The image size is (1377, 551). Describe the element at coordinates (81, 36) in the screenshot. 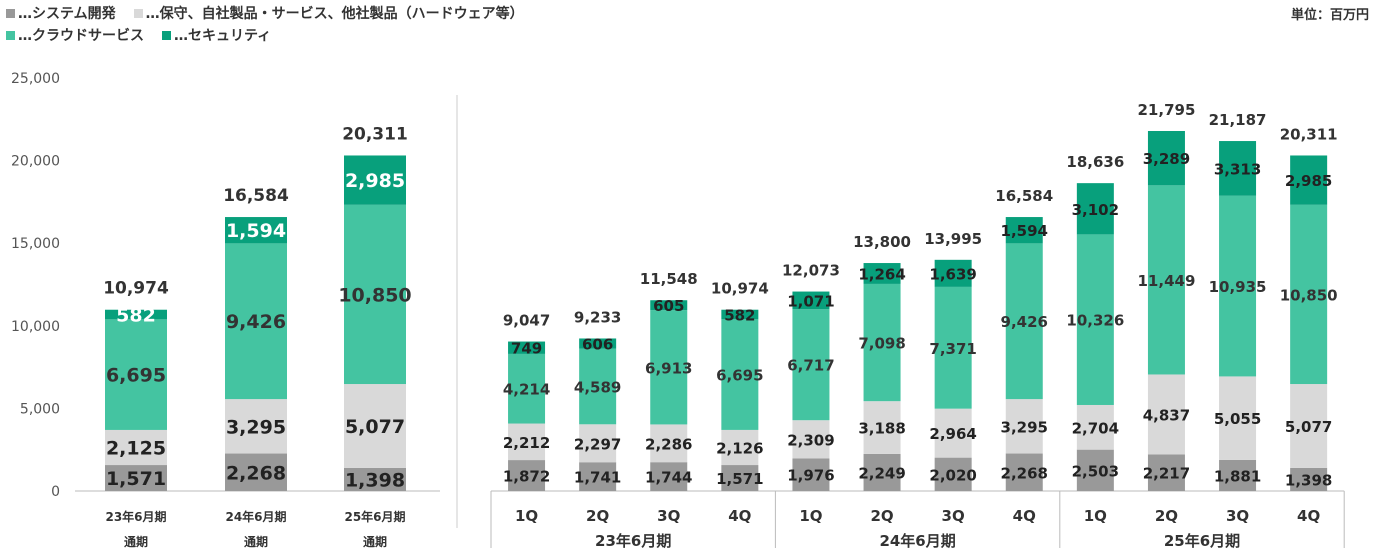

I see `legend-label: …クラウドサービス` at that location.